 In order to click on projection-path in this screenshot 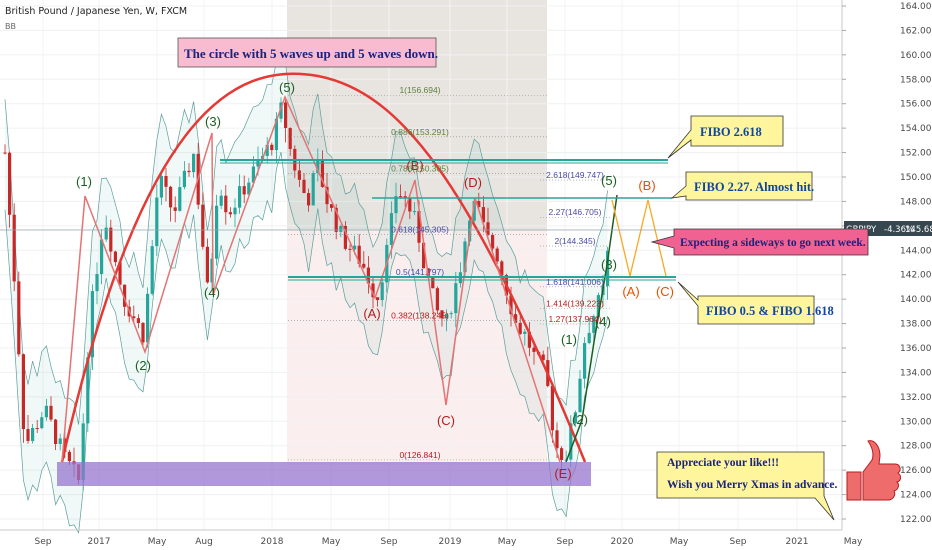, I will do `click(639, 238)`.